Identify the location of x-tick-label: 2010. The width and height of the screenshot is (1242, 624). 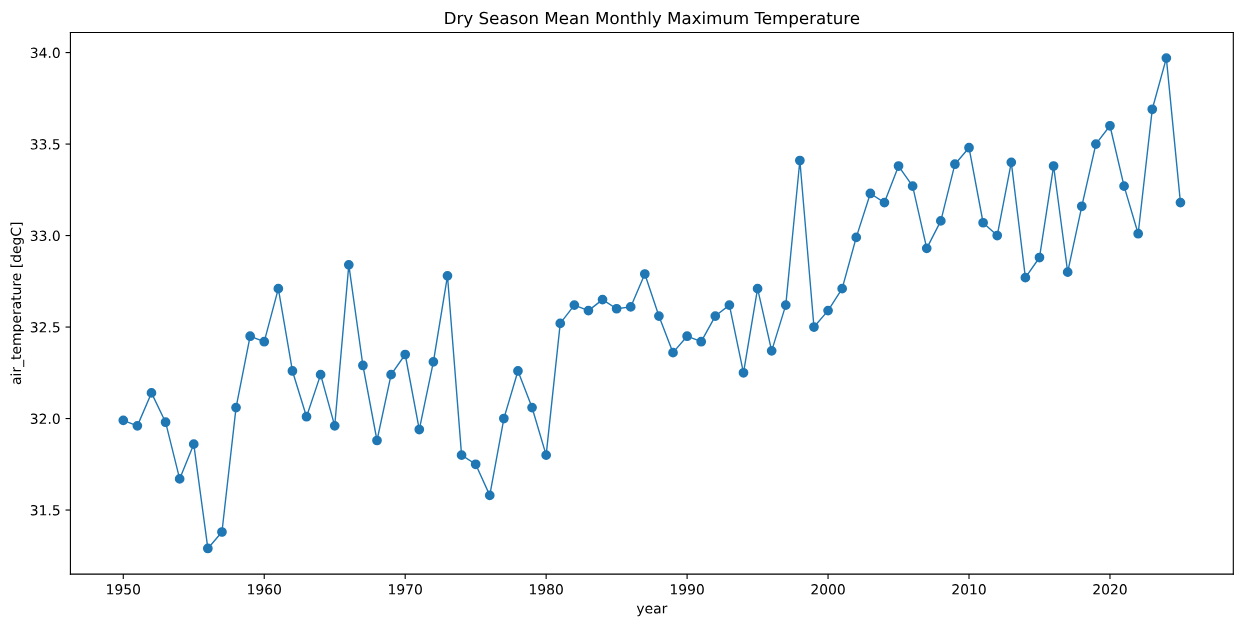
(969, 589).